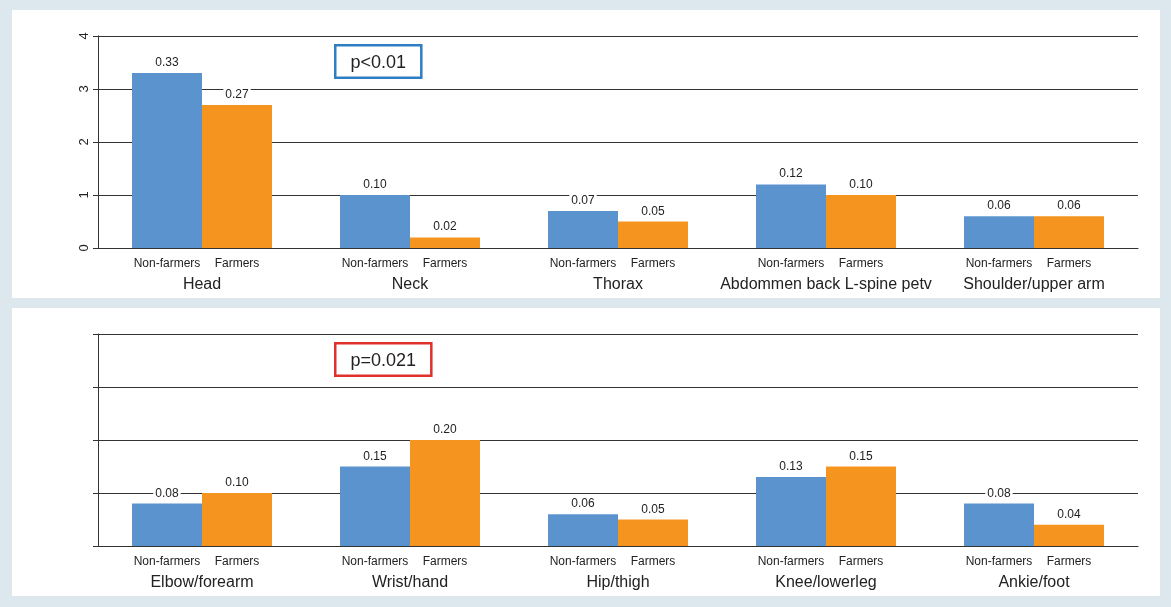 The height and width of the screenshot is (607, 1171). I want to click on x-tick-label: Wrist/hand, so click(410, 581).